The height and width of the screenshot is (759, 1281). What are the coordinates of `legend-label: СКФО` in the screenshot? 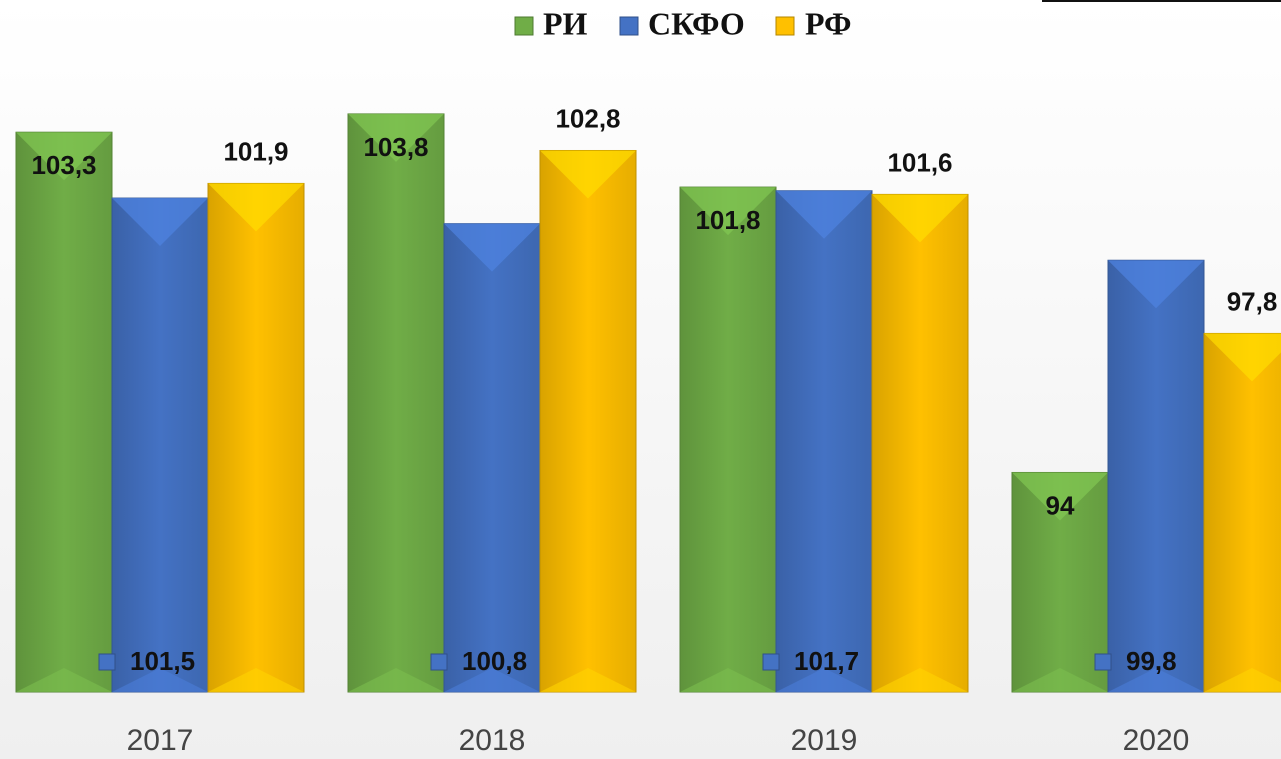 It's located at (696, 23).